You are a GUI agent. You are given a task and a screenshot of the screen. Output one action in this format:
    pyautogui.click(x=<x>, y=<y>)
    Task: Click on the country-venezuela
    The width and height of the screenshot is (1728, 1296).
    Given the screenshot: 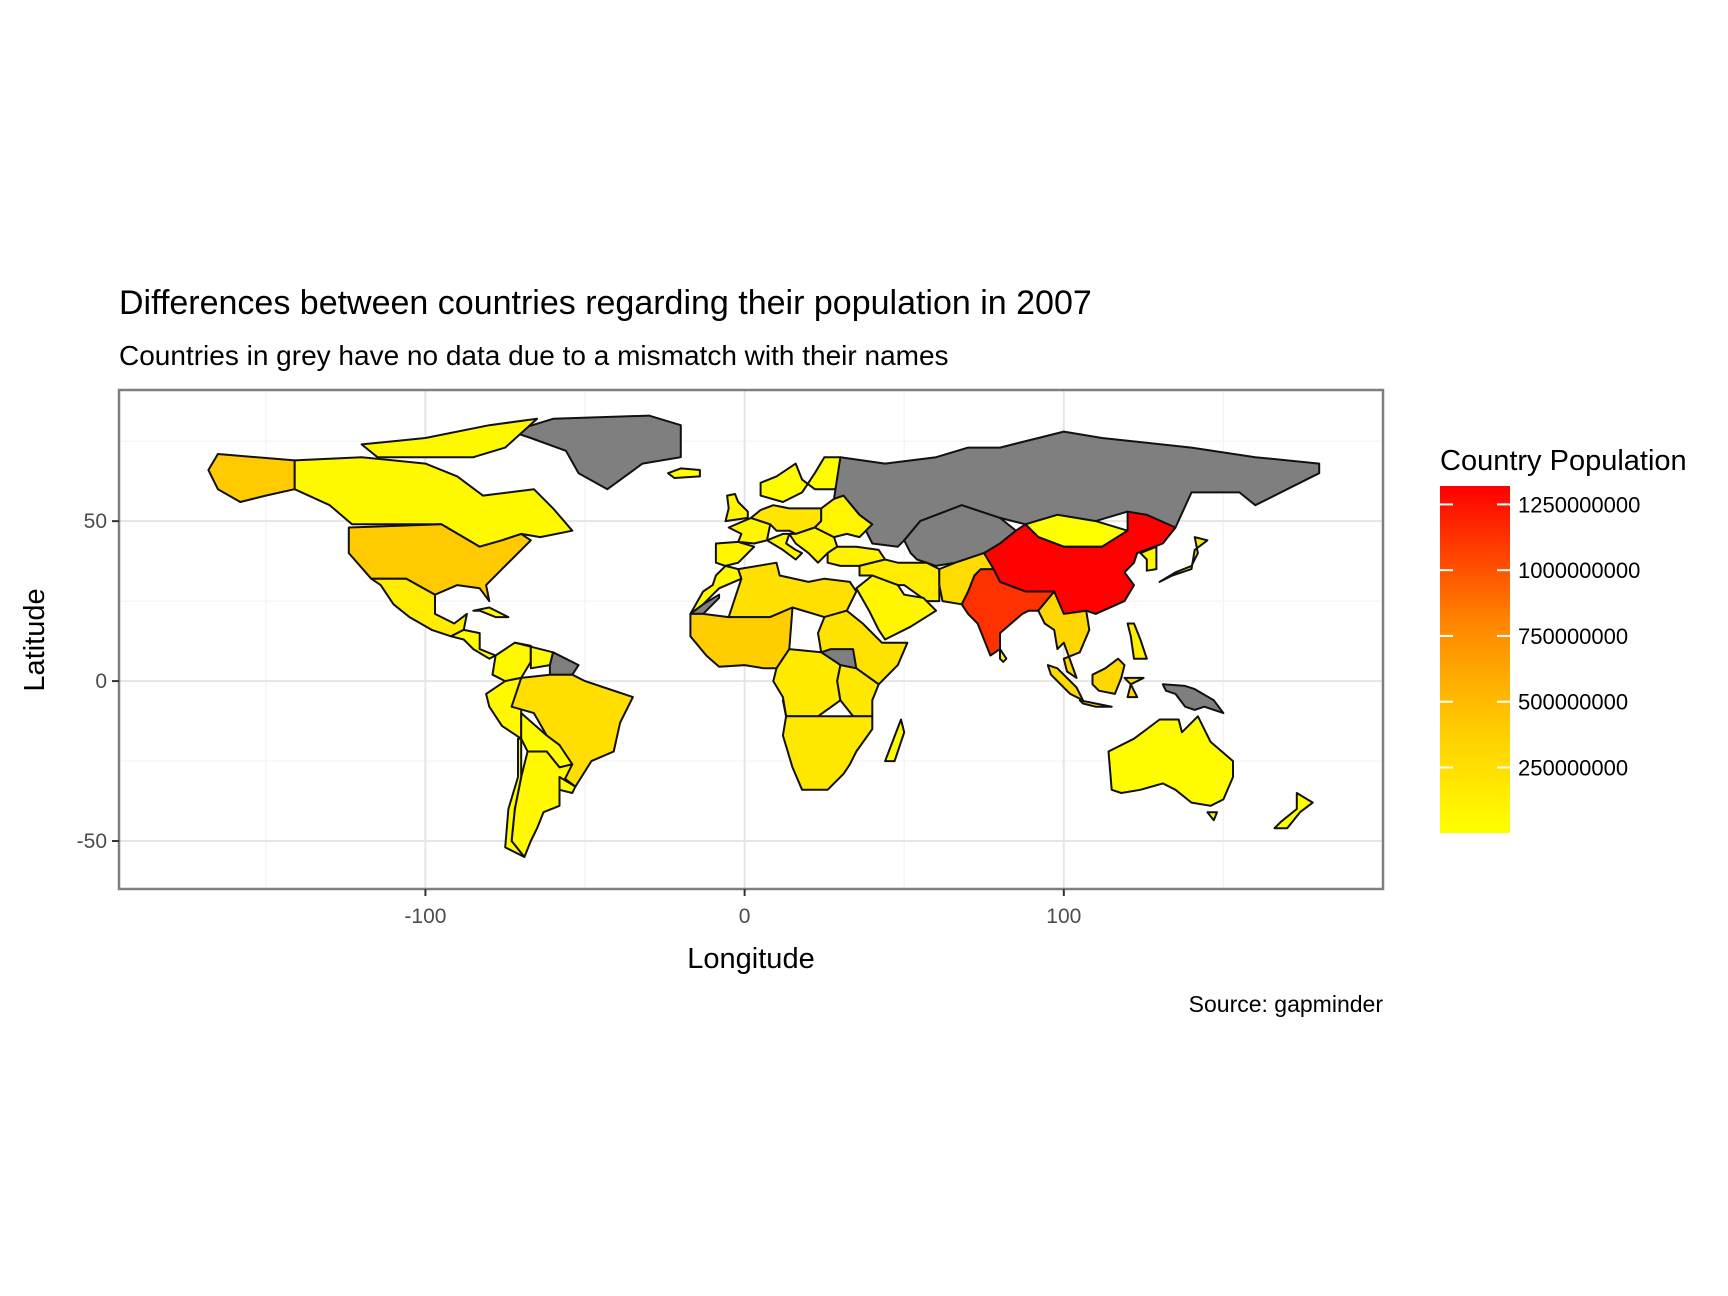 What is the action you would take?
    pyautogui.click(x=534, y=655)
    